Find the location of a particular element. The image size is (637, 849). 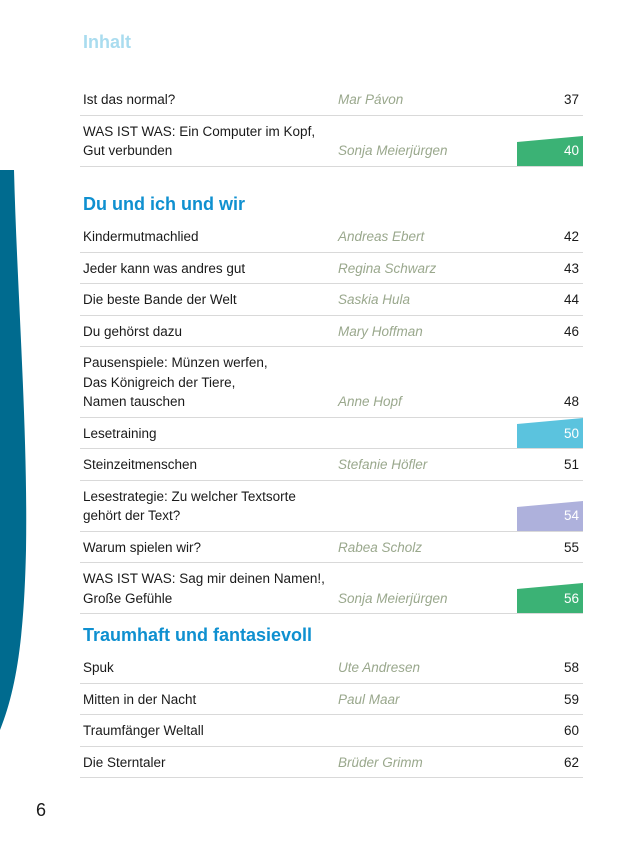

toc-entry-title: Jeder kann was andres gut is located at coordinates (164, 268).